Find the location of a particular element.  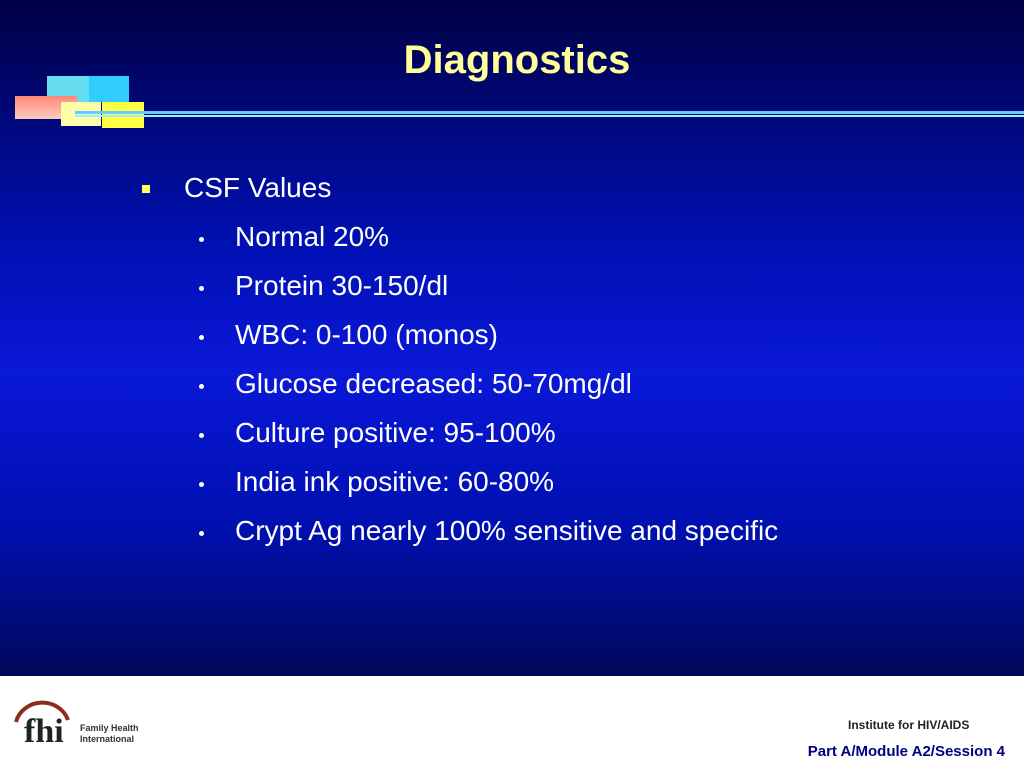

sub-bullet: India ink positive: 60-80% is located at coordinates (395, 481).